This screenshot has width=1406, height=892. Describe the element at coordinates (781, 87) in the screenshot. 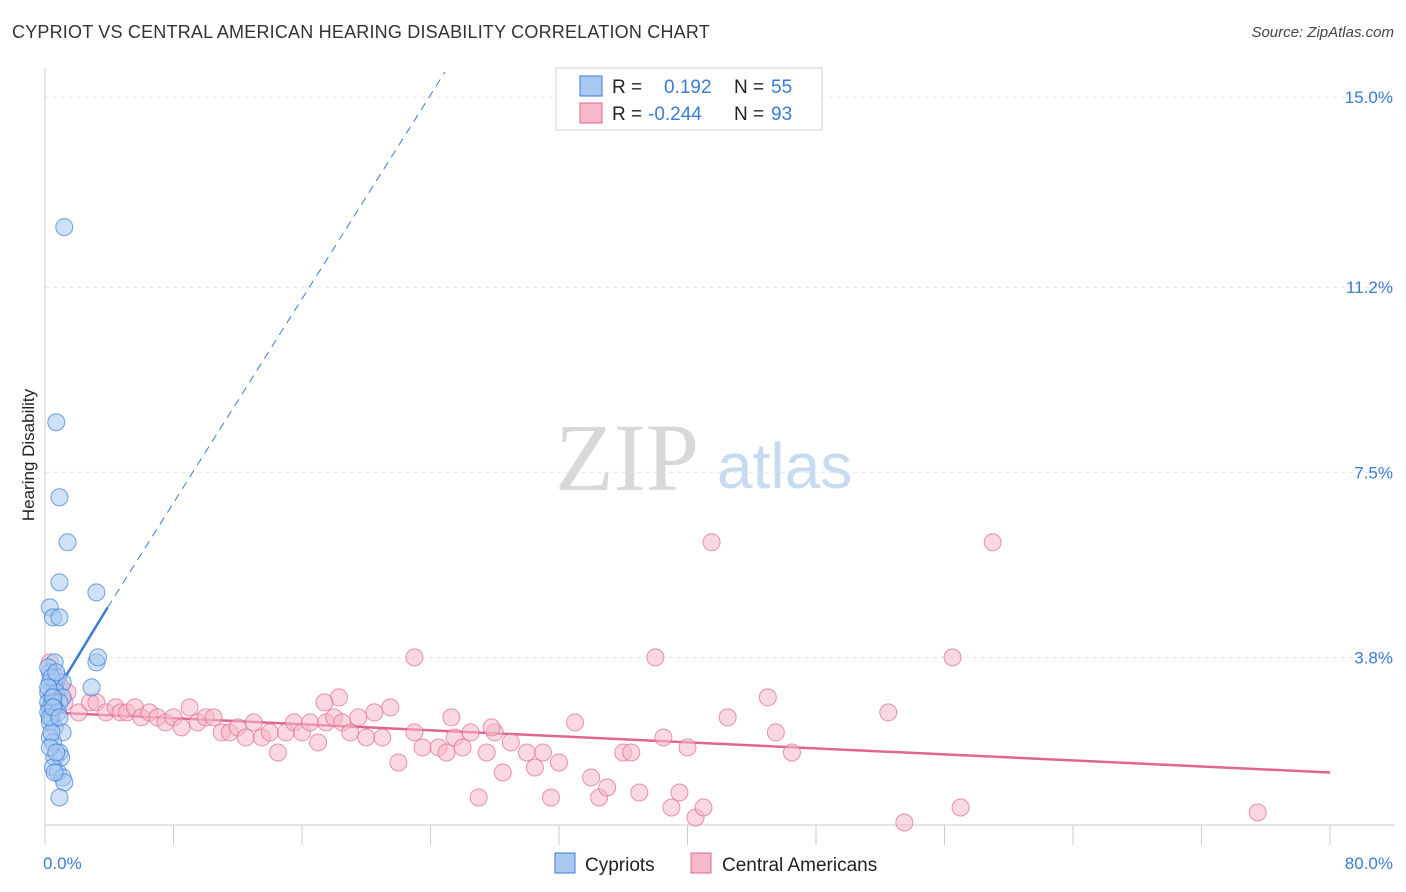

I see `legend-n-value-0: 55` at that location.